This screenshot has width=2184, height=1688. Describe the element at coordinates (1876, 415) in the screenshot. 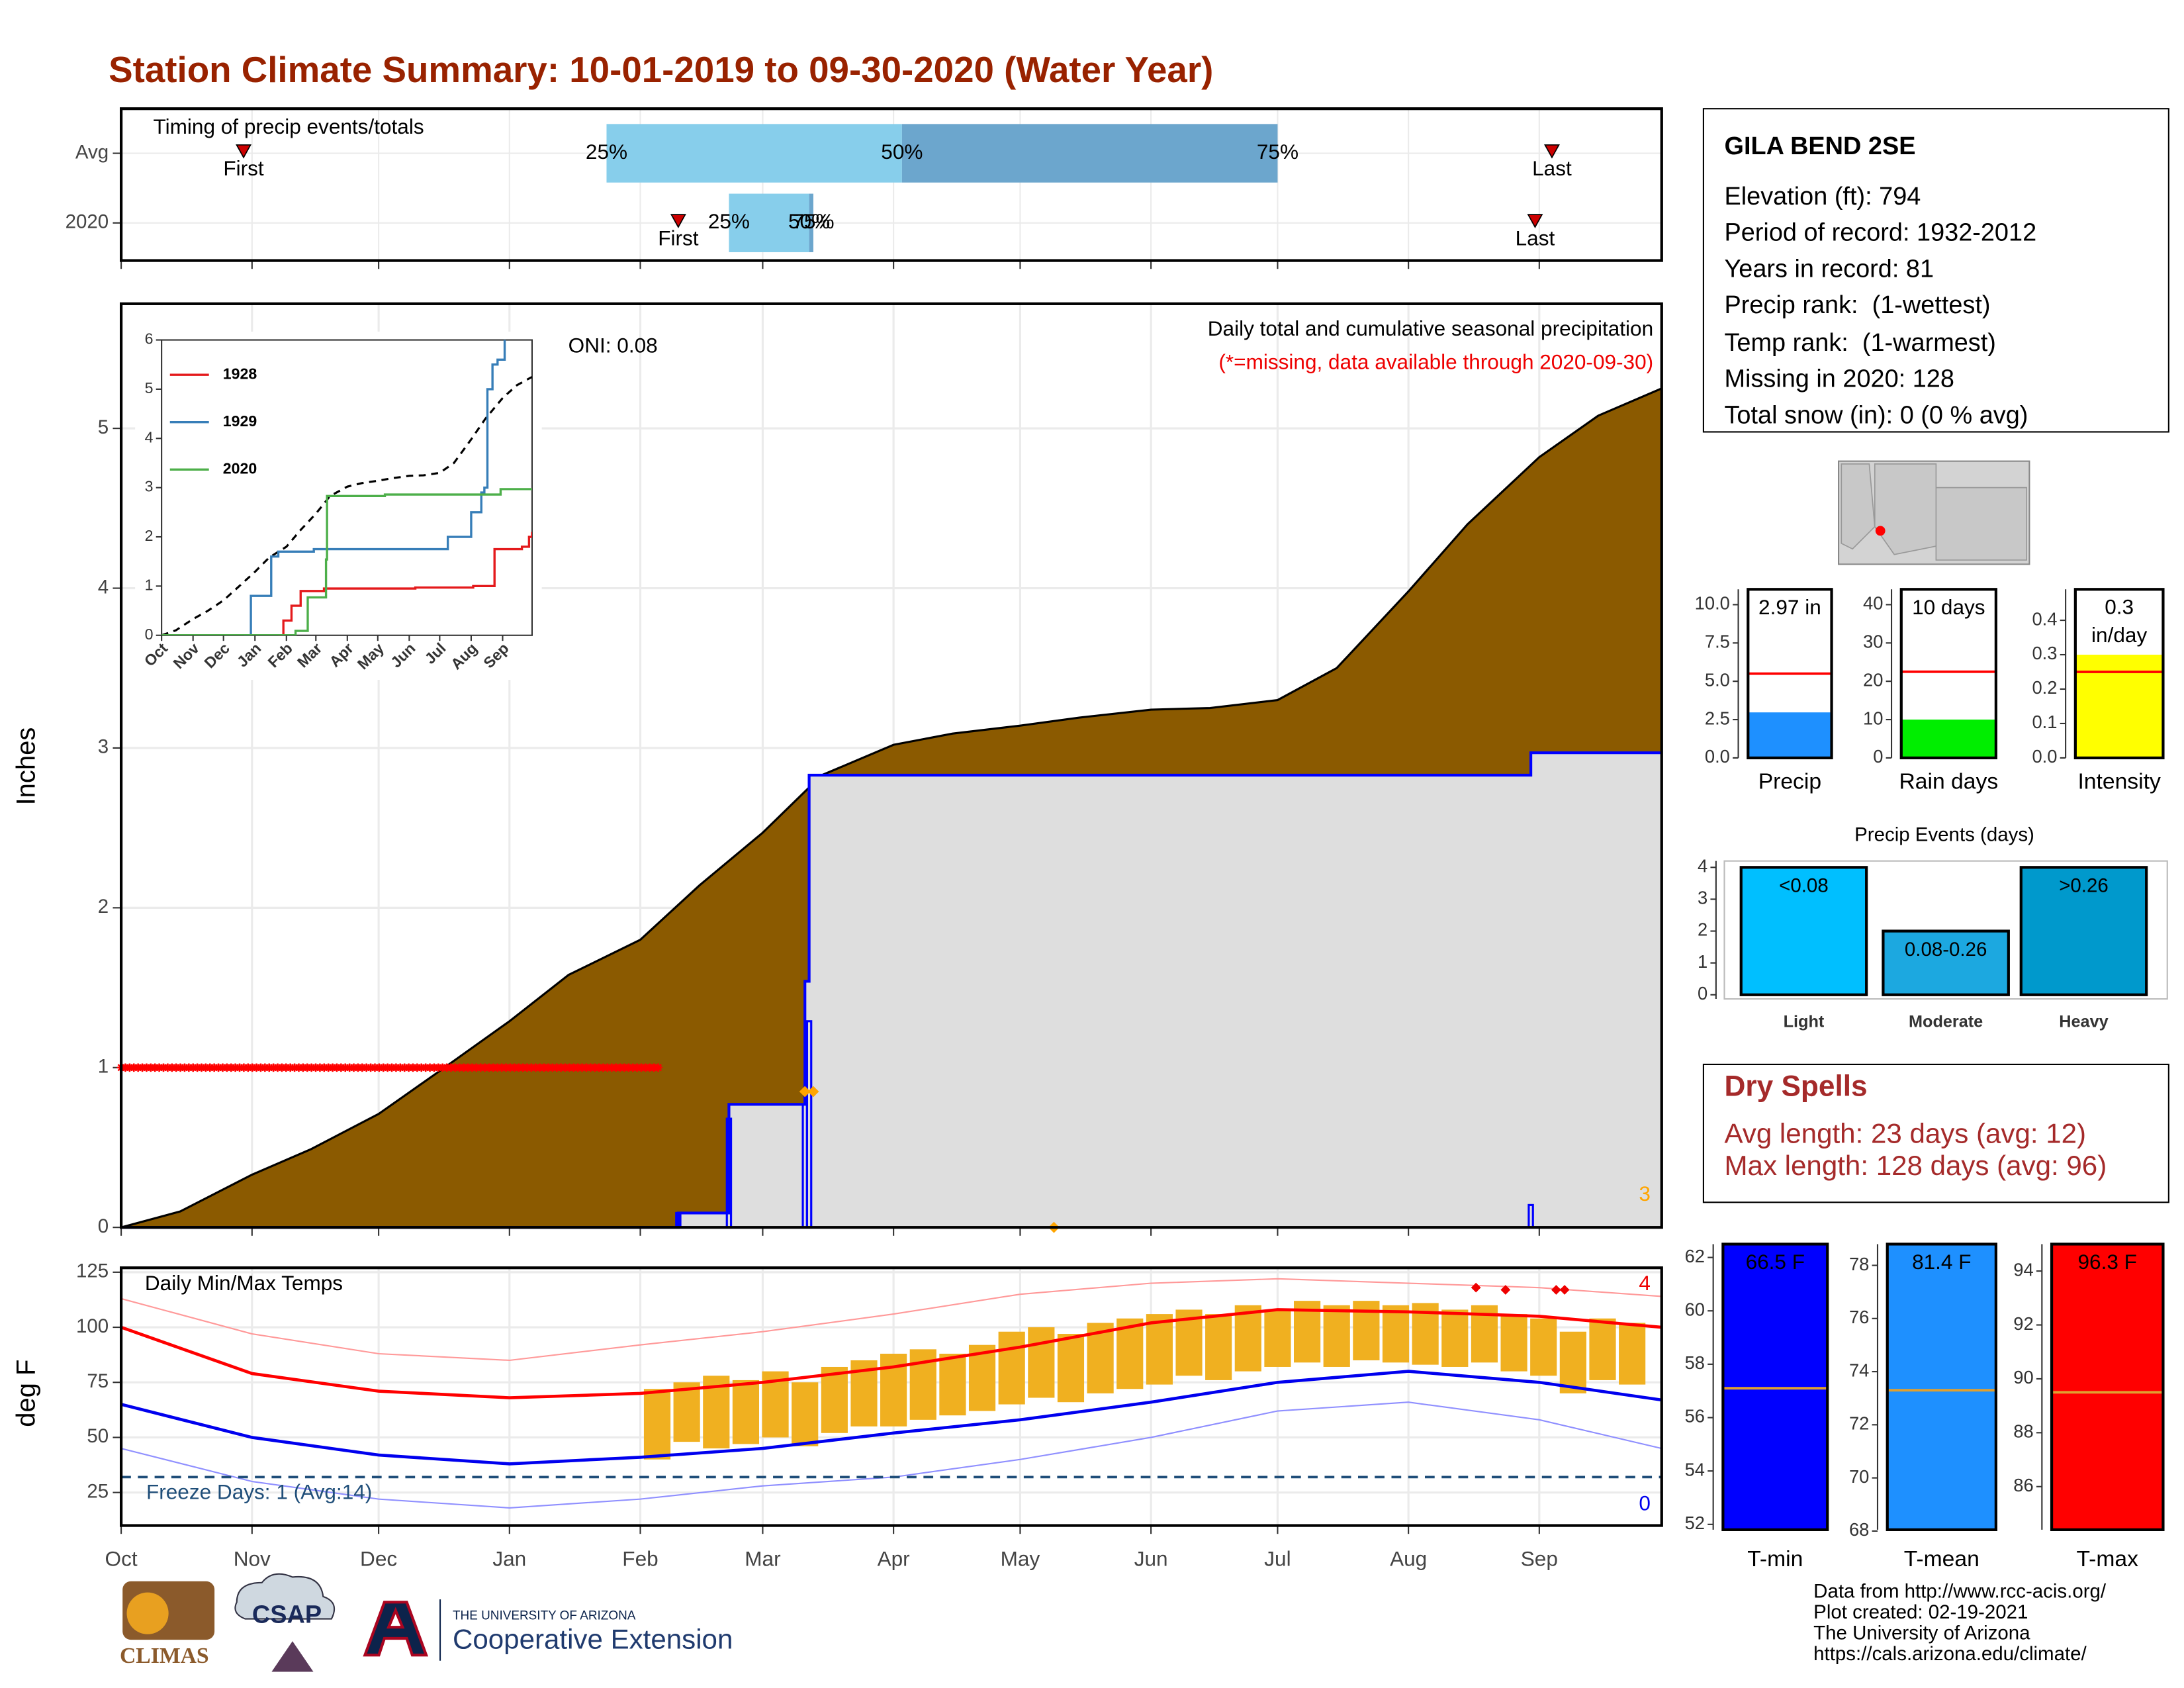

I see `station-line: Total snow (in): 0 (0 % avg)` at that location.